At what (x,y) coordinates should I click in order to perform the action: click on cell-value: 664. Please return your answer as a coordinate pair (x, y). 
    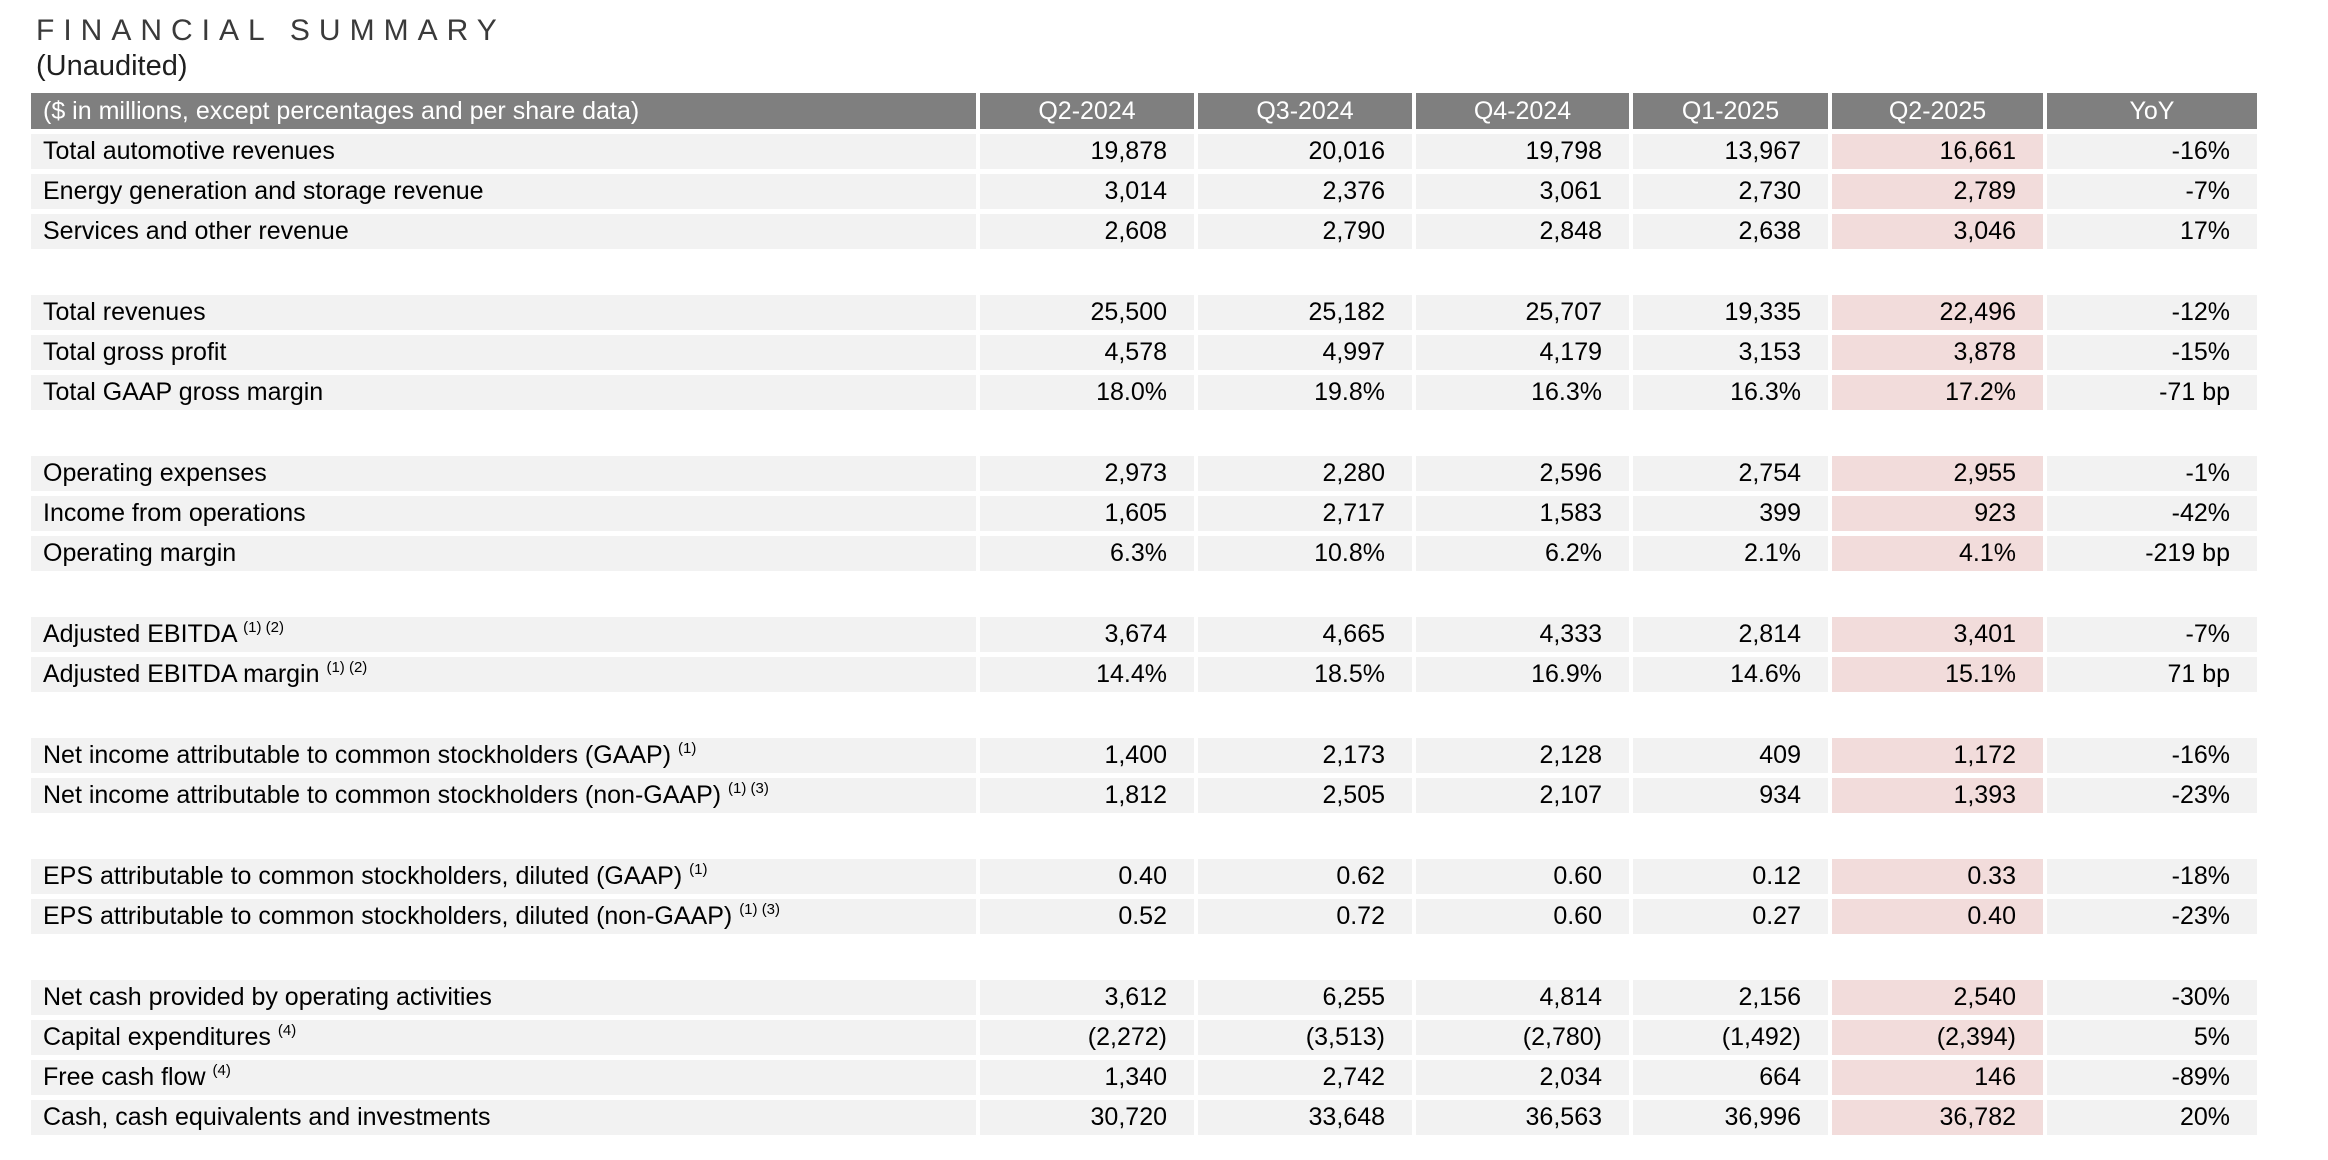
    Looking at the image, I should click on (1731, 1079).